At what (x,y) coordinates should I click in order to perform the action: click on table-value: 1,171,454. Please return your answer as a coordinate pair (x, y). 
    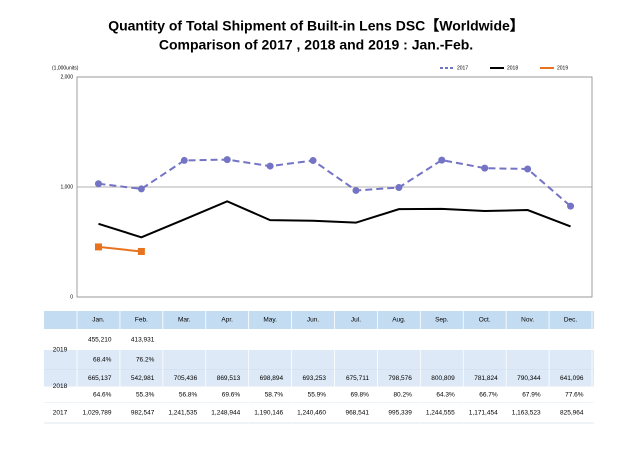
    Looking at the image, I should click on (483, 413).